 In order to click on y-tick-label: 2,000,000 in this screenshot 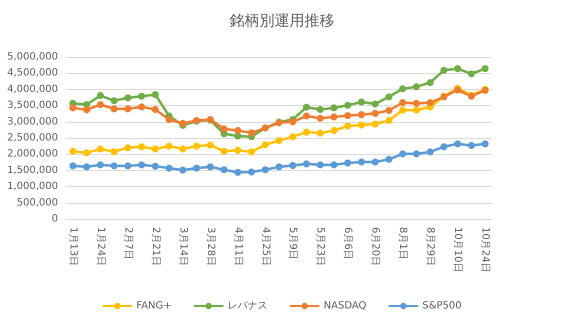, I will do `click(32, 154)`.